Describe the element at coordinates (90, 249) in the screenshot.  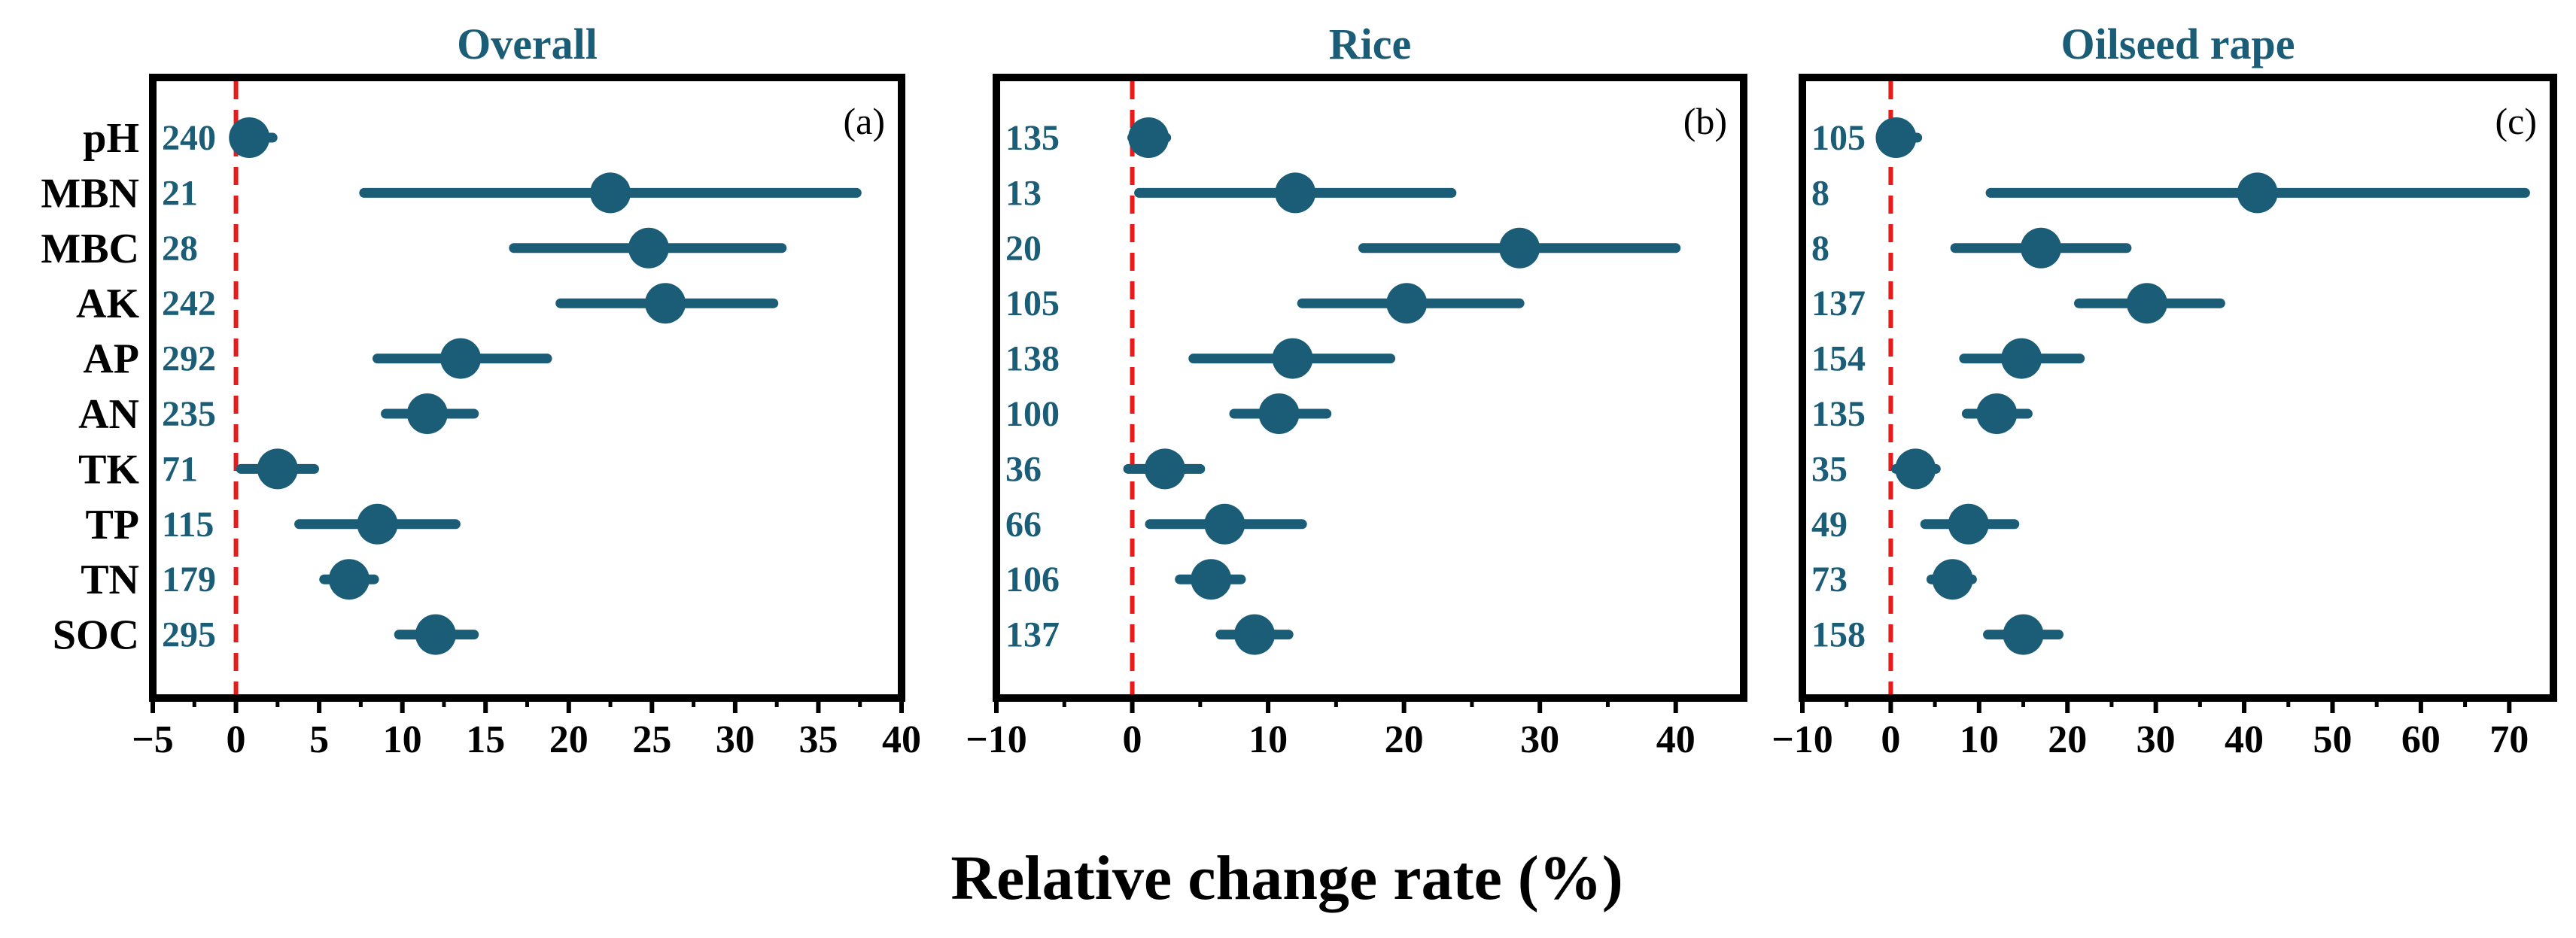
I see `category-label-mbc: MBC` at that location.